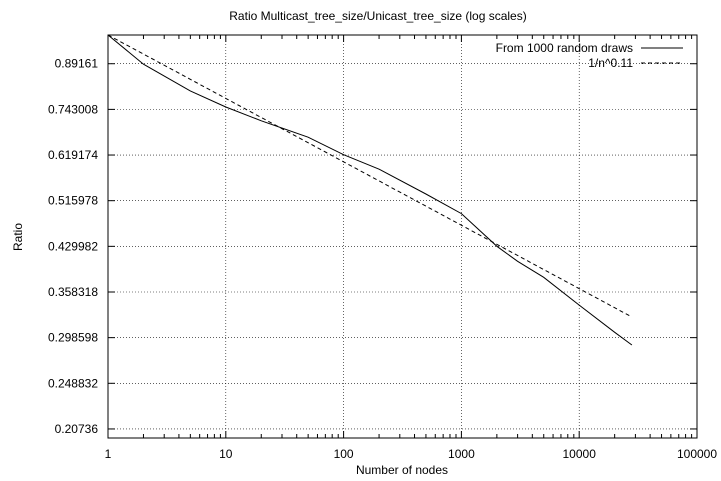 The width and height of the screenshot is (721, 481). What do you see at coordinates (77, 64) in the screenshot?
I see `y-tick-label: 0.89161` at bounding box center [77, 64].